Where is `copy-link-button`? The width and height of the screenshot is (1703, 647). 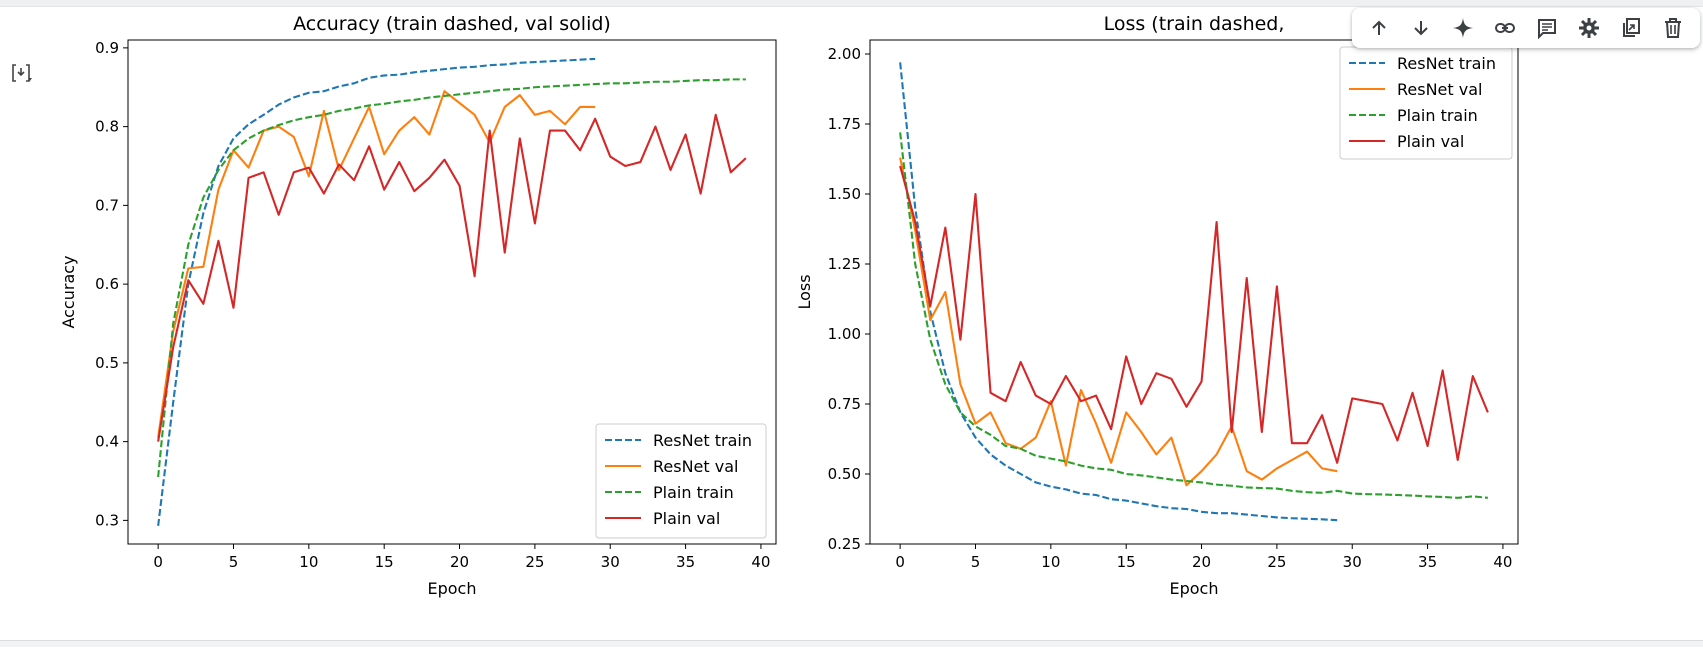 copy-link-button is located at coordinates (1505, 28).